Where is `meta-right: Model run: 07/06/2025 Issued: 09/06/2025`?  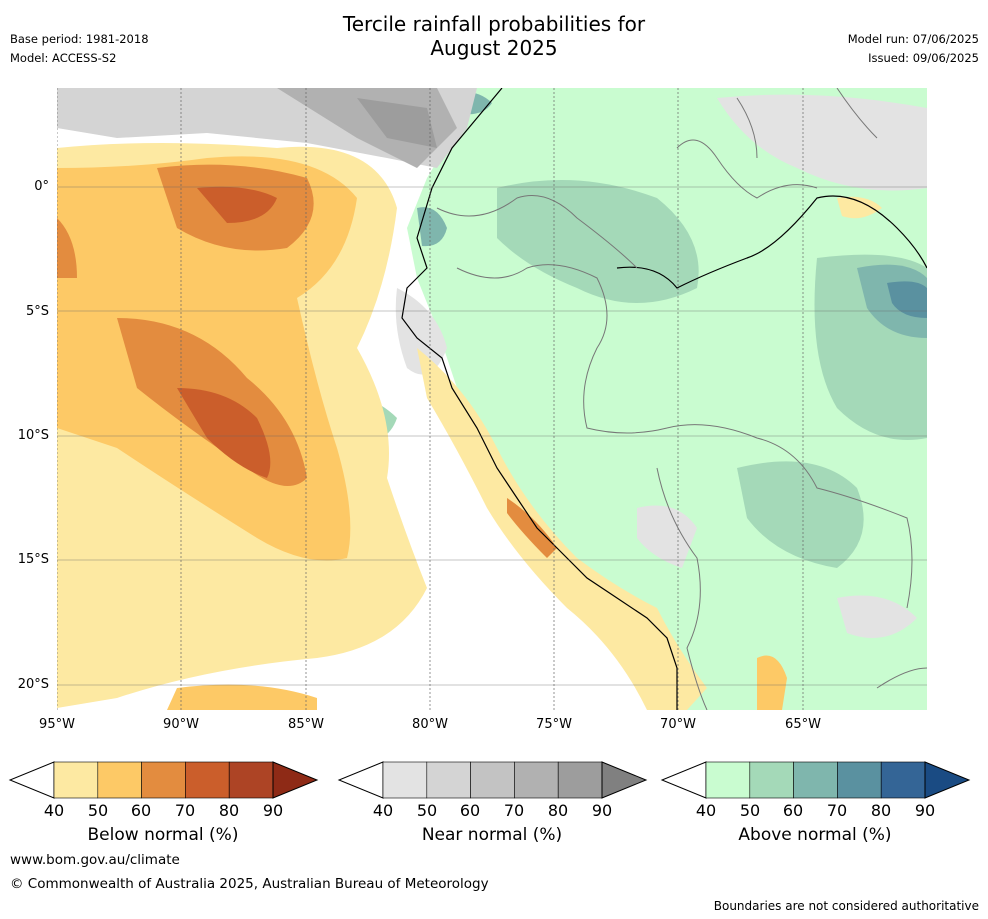 meta-right: Model run: 07/06/2025 Issued: 09/06/2025 is located at coordinates (913, 49).